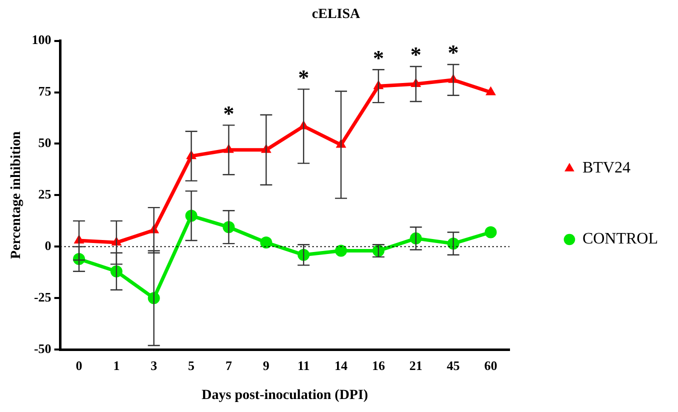 Image resolution: width=678 pixels, height=412 pixels. What do you see at coordinates (154, 365) in the screenshot?
I see `x-tick-label: 3` at bounding box center [154, 365].